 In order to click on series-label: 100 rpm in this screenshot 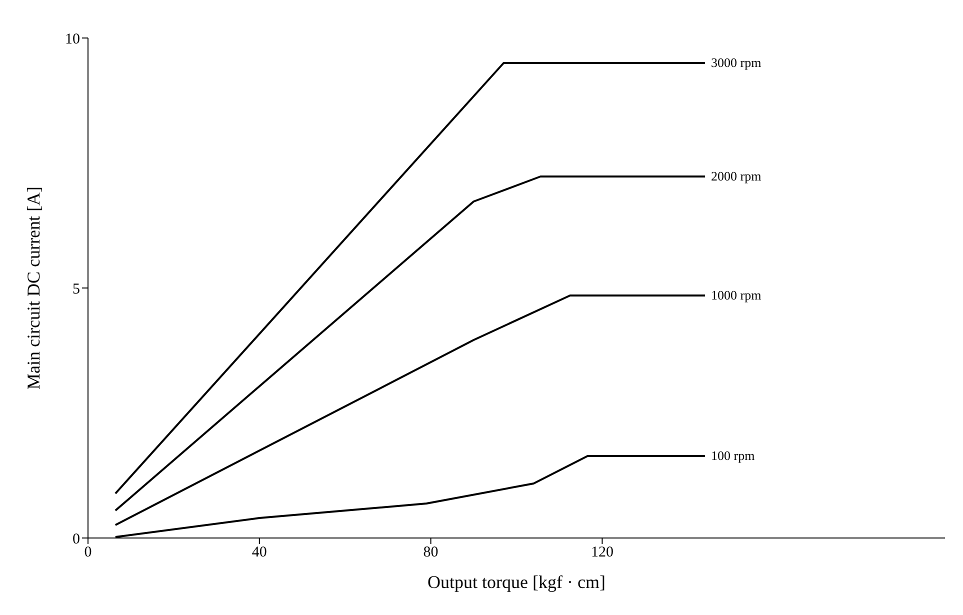, I will do `click(733, 455)`.